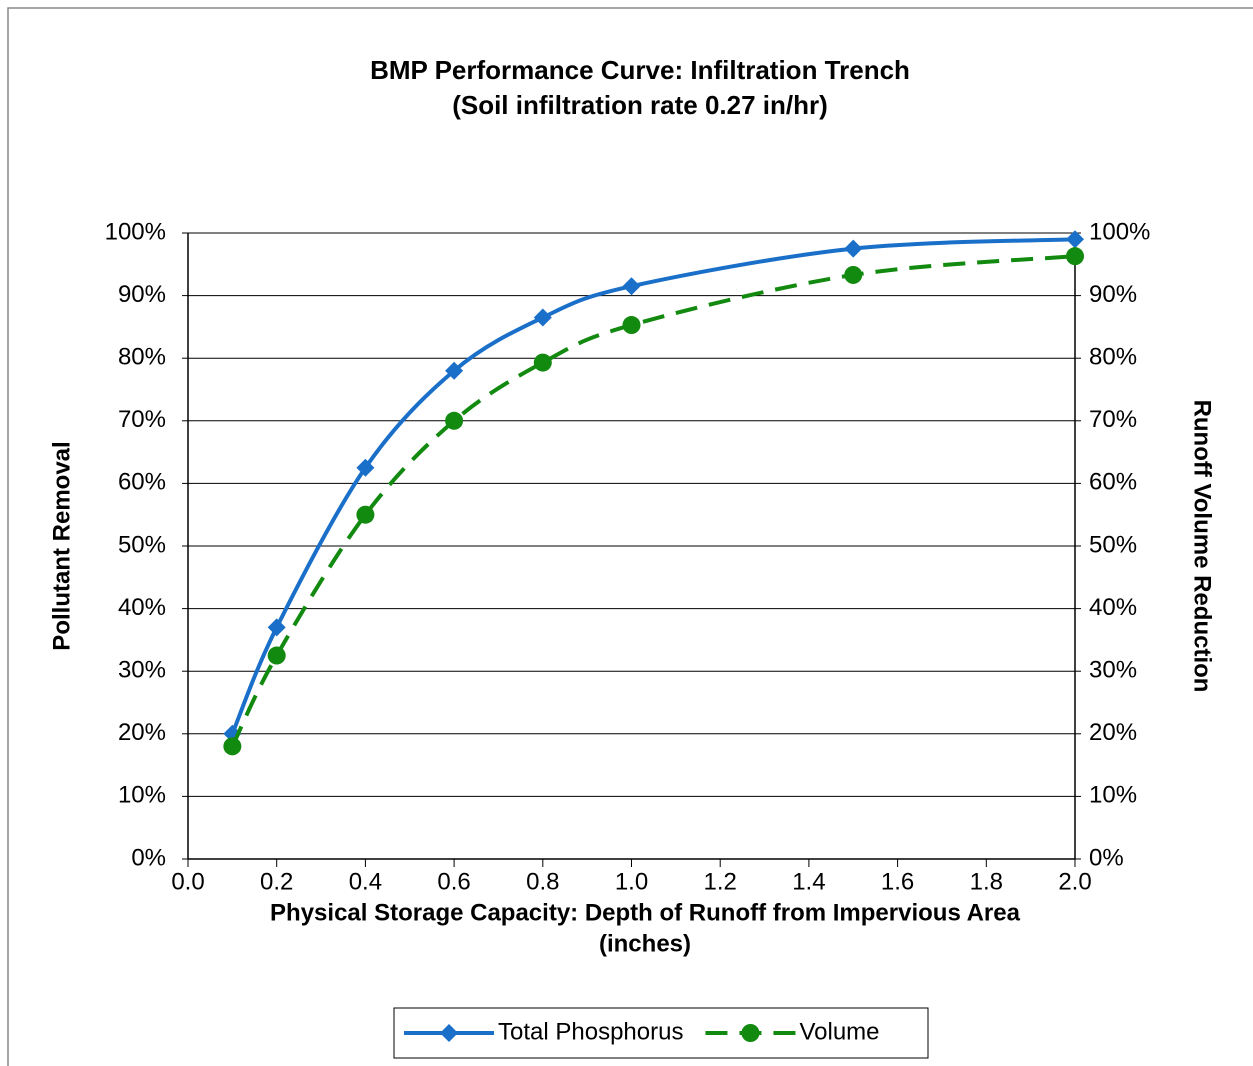 The image size is (1253, 1066). Describe the element at coordinates (142, 357) in the screenshot. I see `y-tick-label: 80%` at that location.